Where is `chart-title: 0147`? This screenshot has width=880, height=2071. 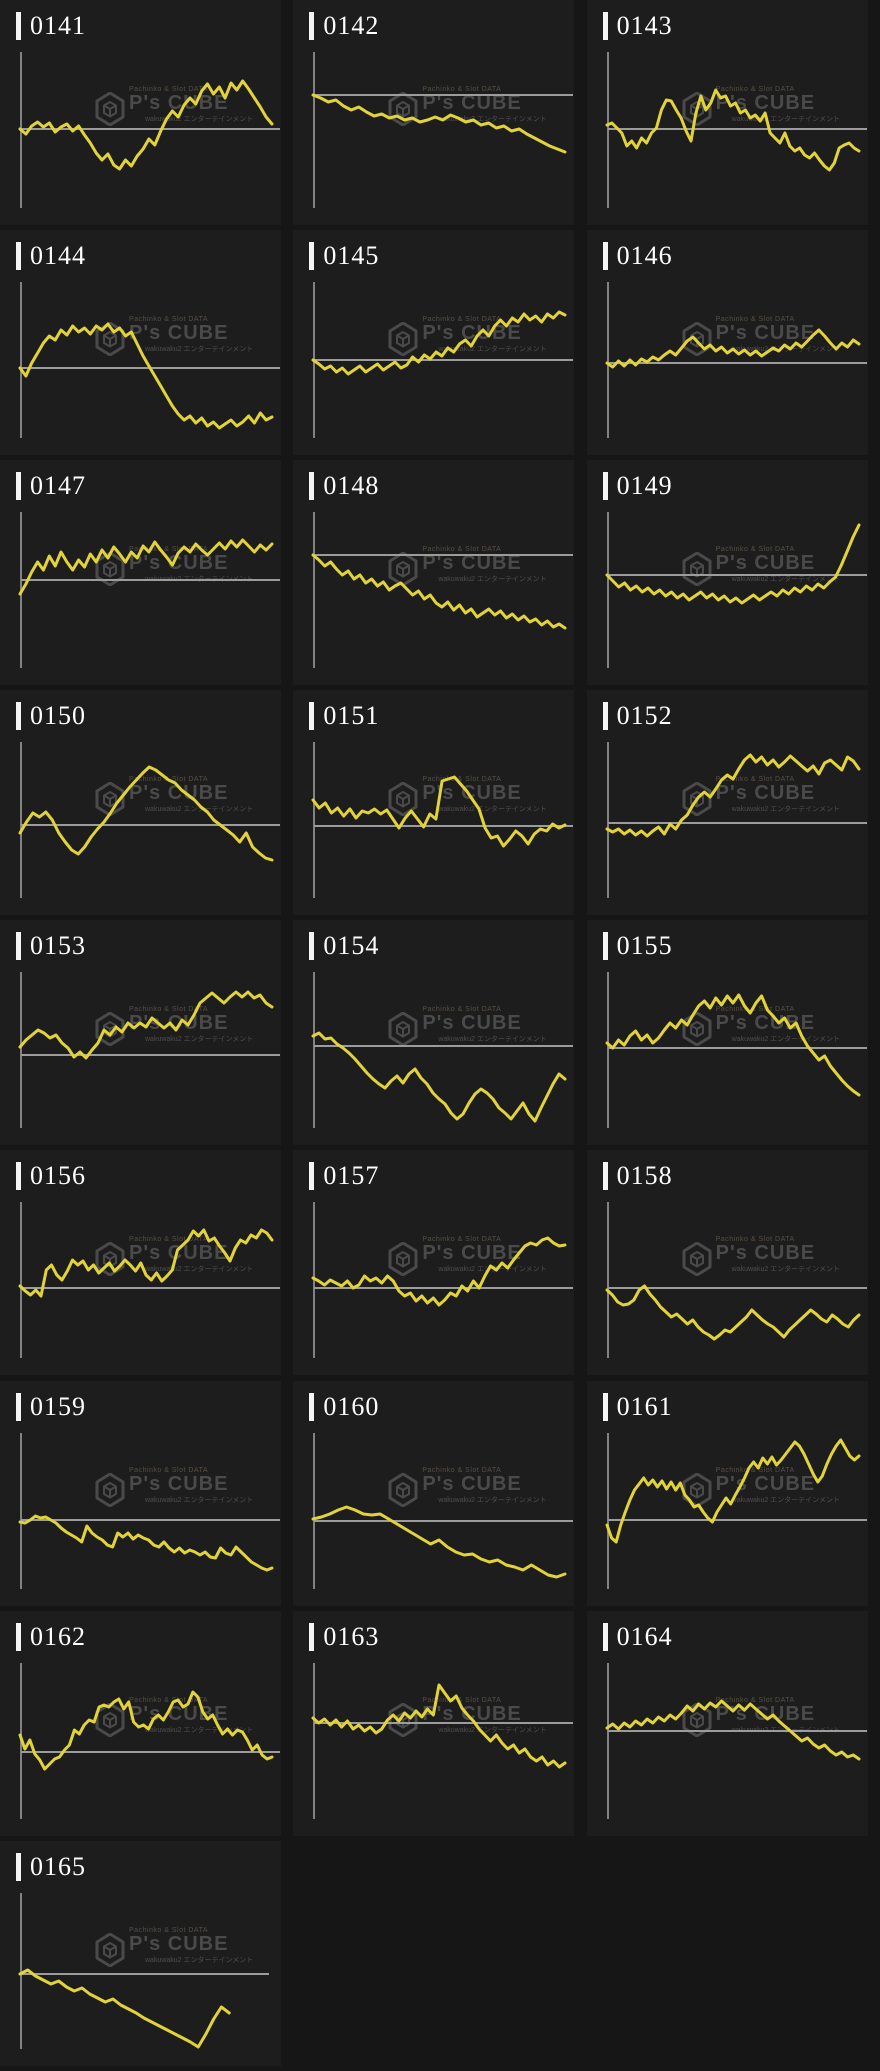 chart-title: 0147 is located at coordinates (58, 486).